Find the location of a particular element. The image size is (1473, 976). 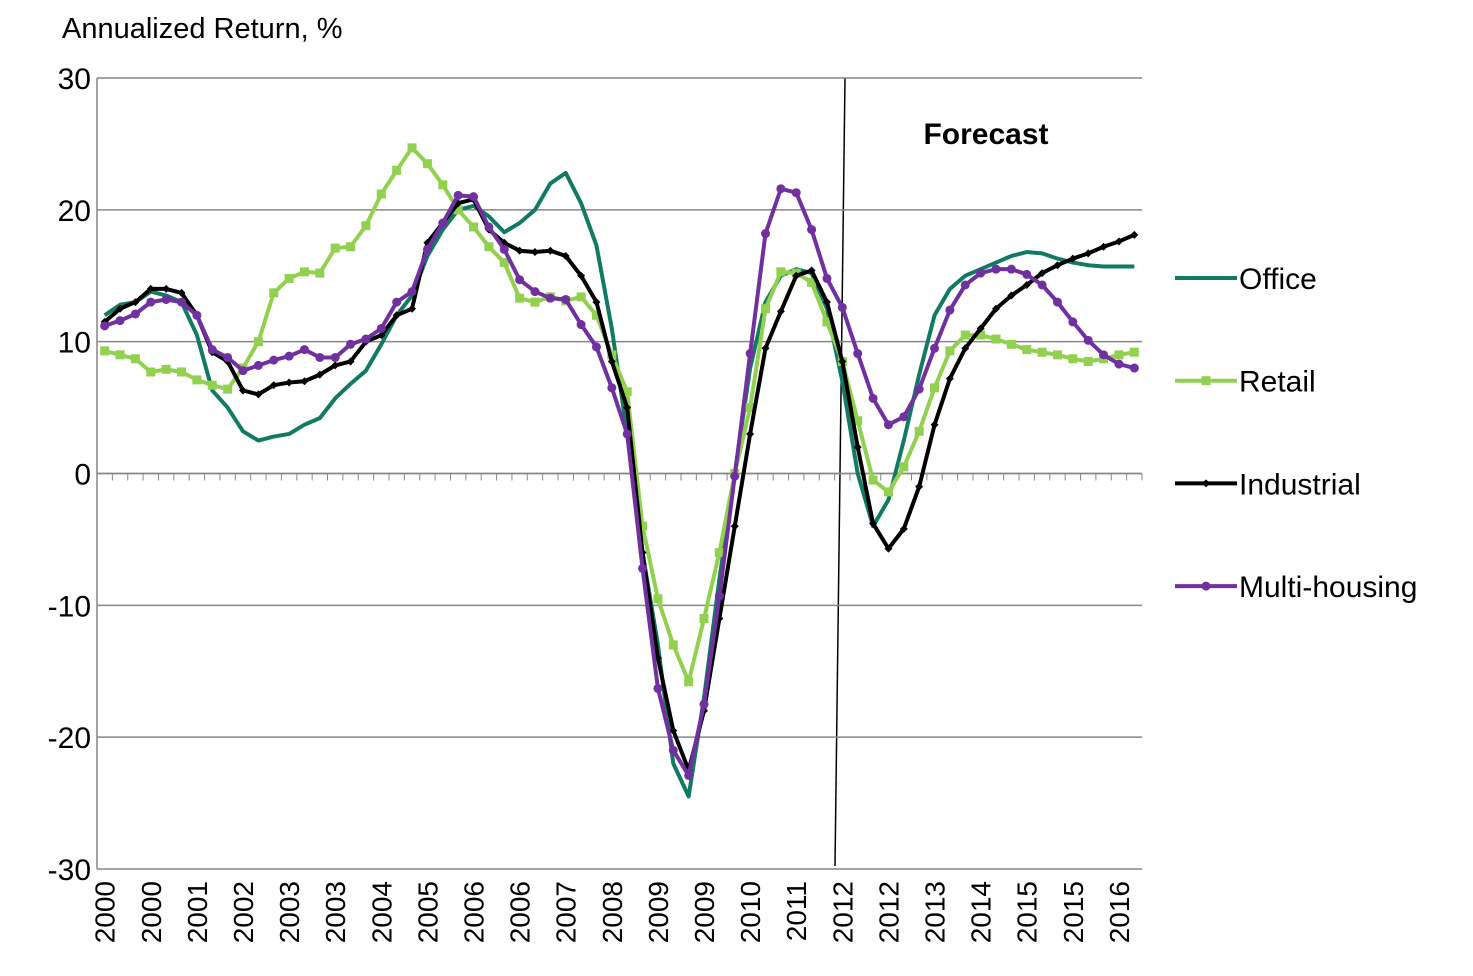

x-tick-label: 2003 is located at coordinates (335, 912).